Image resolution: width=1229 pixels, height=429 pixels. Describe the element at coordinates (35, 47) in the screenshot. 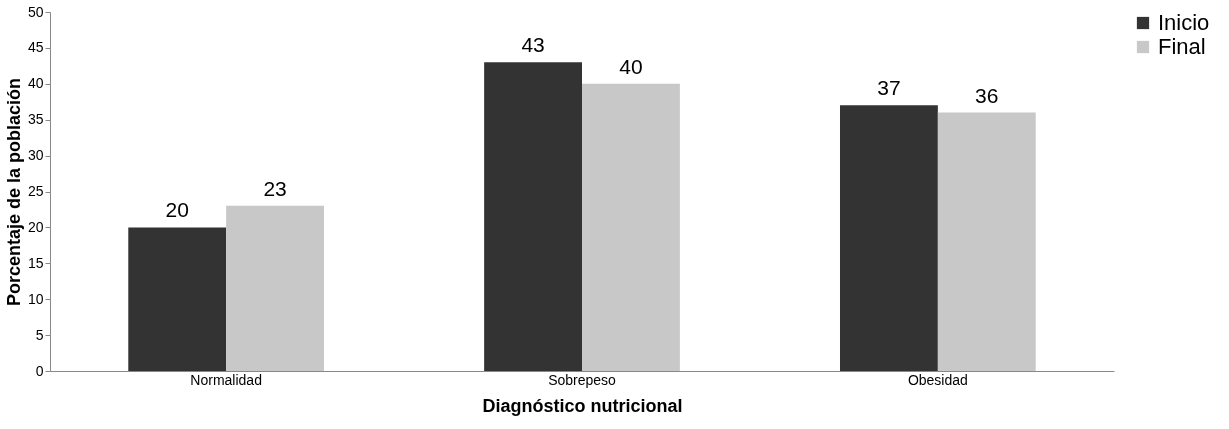

I see `y-tick-label: 45` at that location.